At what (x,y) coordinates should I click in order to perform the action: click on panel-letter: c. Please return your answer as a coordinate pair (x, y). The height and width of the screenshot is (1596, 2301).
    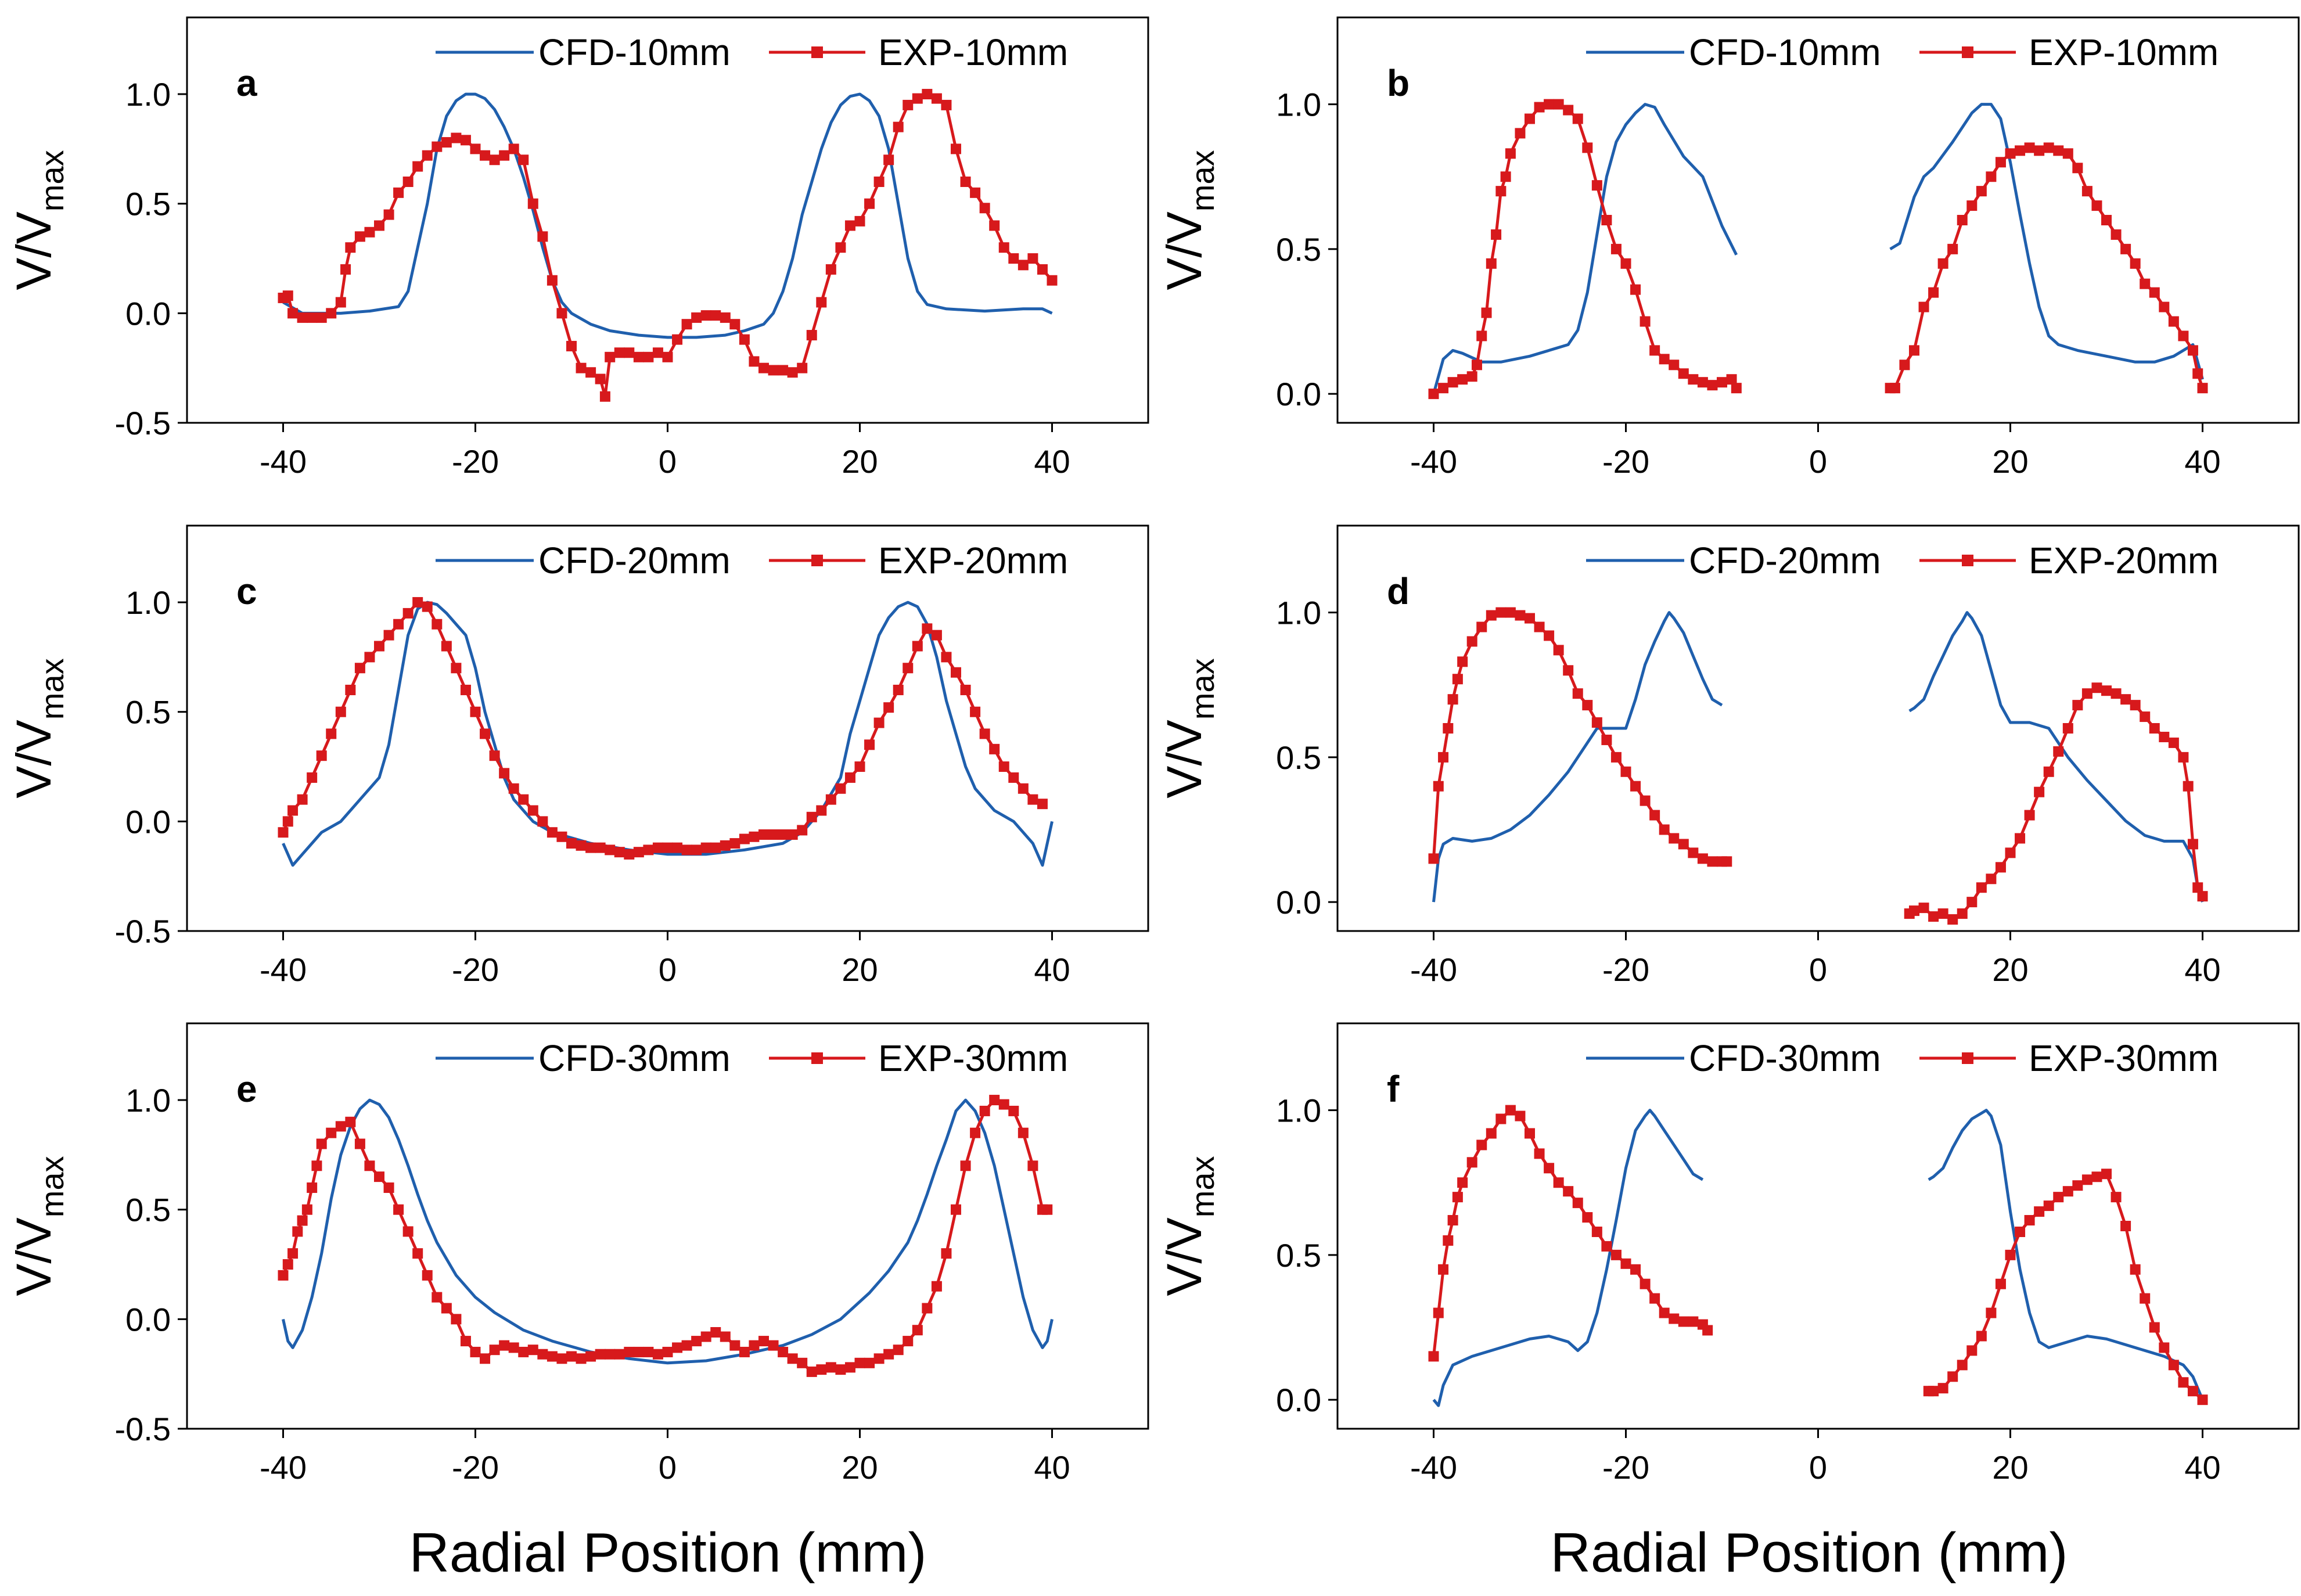
    Looking at the image, I should click on (246, 591).